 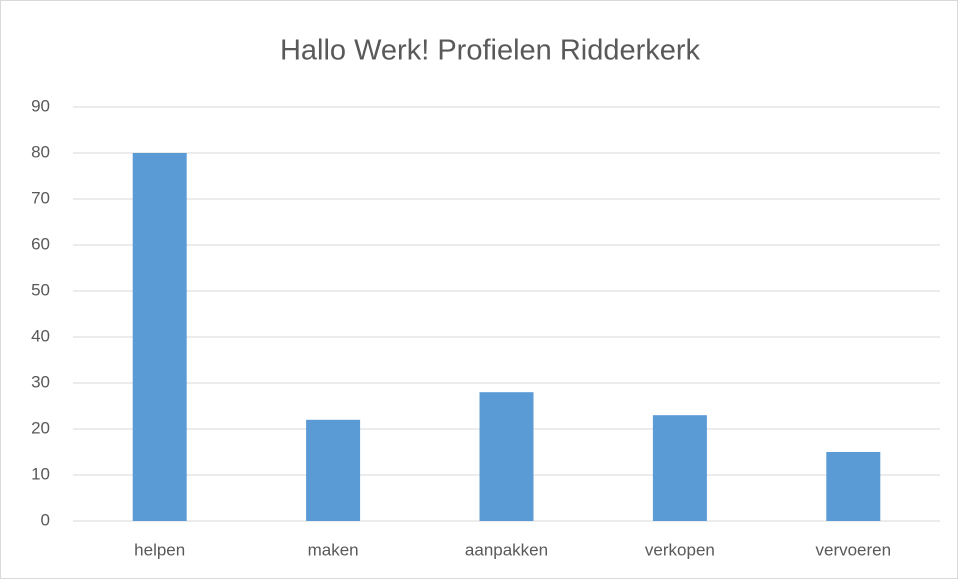 What do you see at coordinates (45, 519) in the screenshot?
I see `y-tick-label: 0` at bounding box center [45, 519].